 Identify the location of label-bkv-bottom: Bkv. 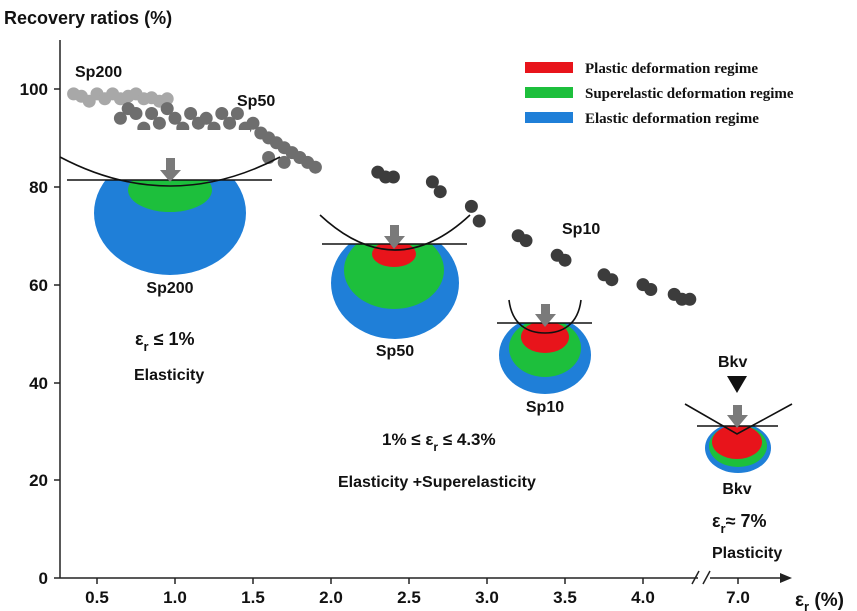
(736, 489).